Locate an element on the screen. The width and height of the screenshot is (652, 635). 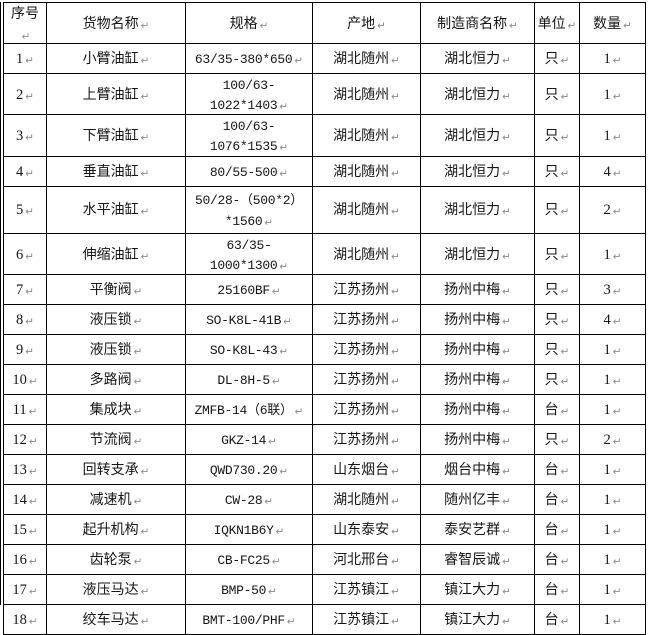
cell-spec: 50/28-（500*2） *1560 ↵ is located at coordinates (249, 209).